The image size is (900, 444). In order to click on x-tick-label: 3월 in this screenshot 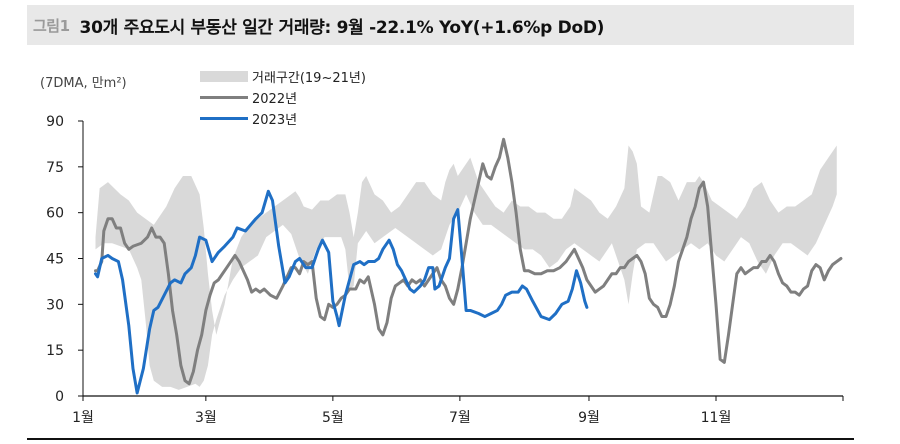, I will do `click(206, 418)`.